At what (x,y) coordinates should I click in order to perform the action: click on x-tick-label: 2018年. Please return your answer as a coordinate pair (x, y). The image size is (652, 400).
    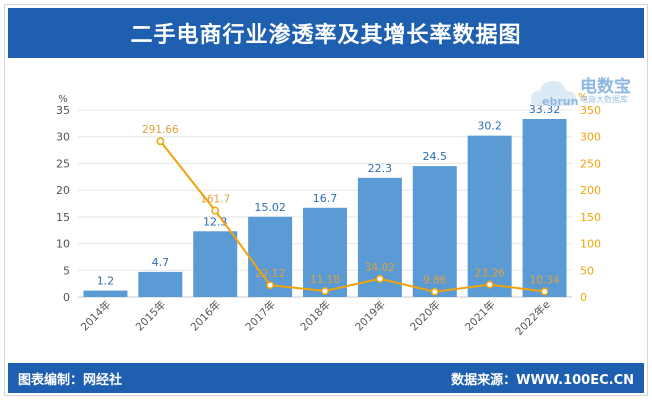
    Looking at the image, I should click on (316, 316).